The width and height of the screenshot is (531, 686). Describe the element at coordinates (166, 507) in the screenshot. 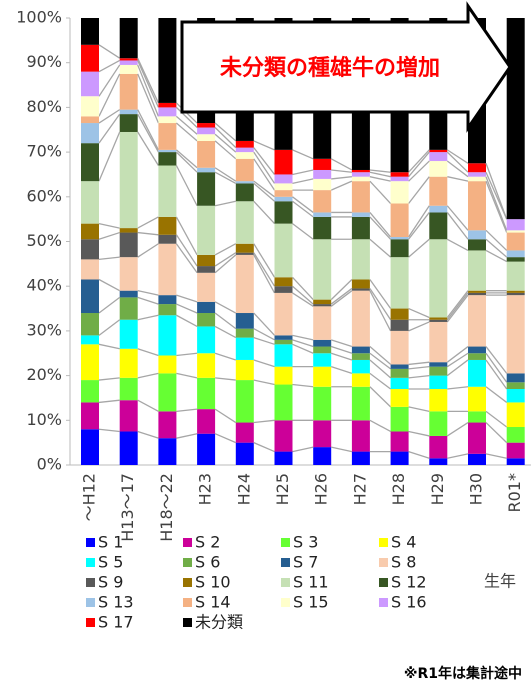

I see `x-tick-label: H18～22` at that location.